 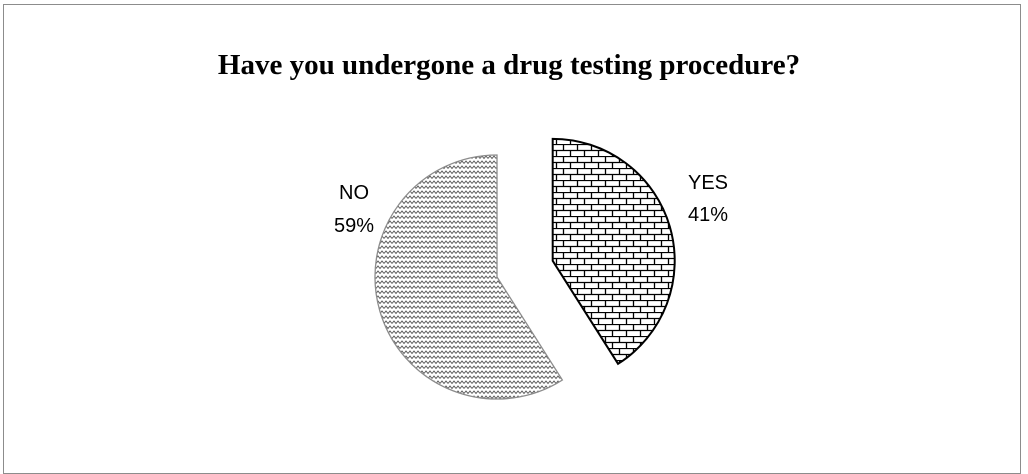 I want to click on pie-labels: YES 41% NO 59%, so click(x=531, y=204).